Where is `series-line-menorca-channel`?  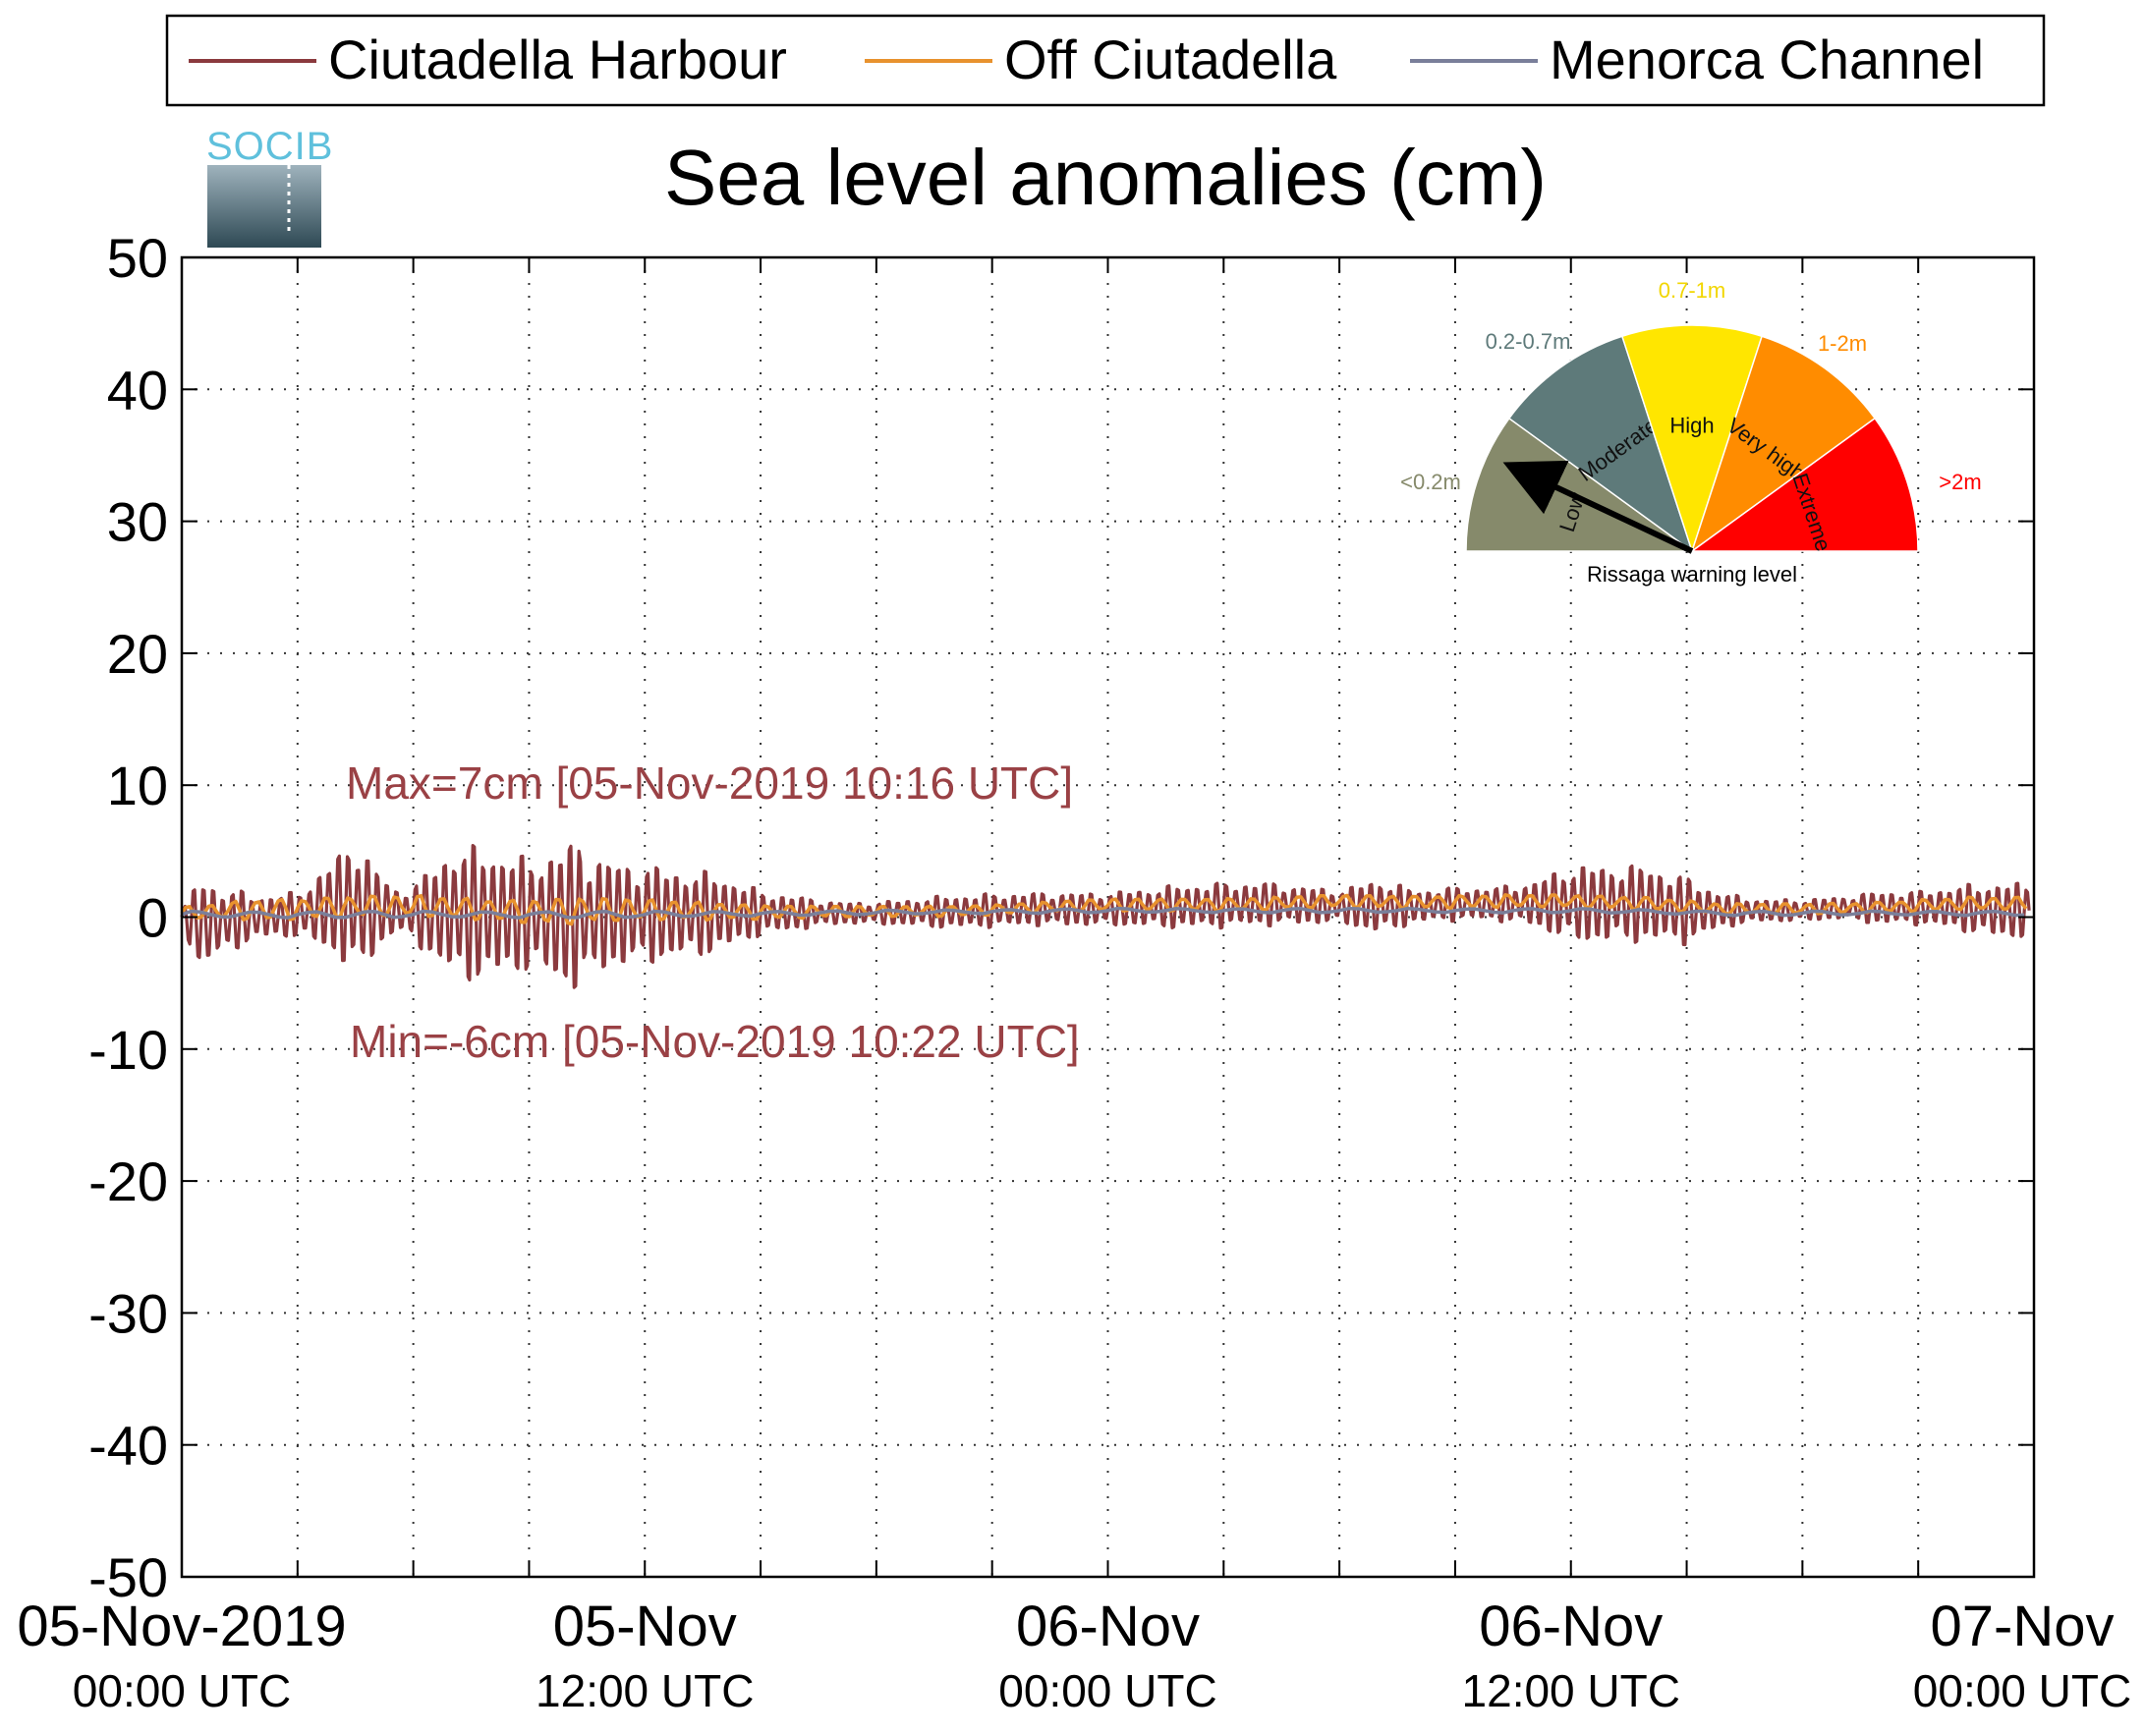
series-line-menorca-channel is located at coordinates (1103, 913).